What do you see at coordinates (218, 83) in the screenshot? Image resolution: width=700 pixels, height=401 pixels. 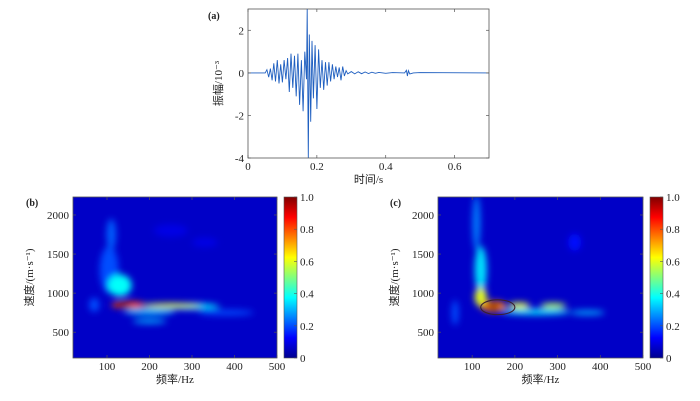 I see `y-axis-label: 振幅/10⁻³` at bounding box center [218, 83].